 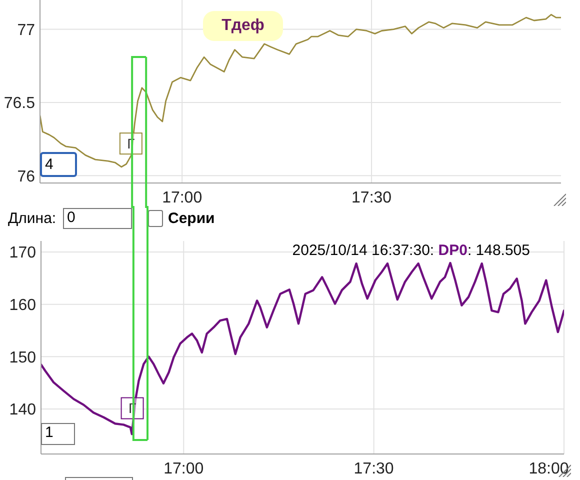 What do you see at coordinates (548, 469) in the screenshot?
I see `x-tick-label: 18:00` at bounding box center [548, 469].